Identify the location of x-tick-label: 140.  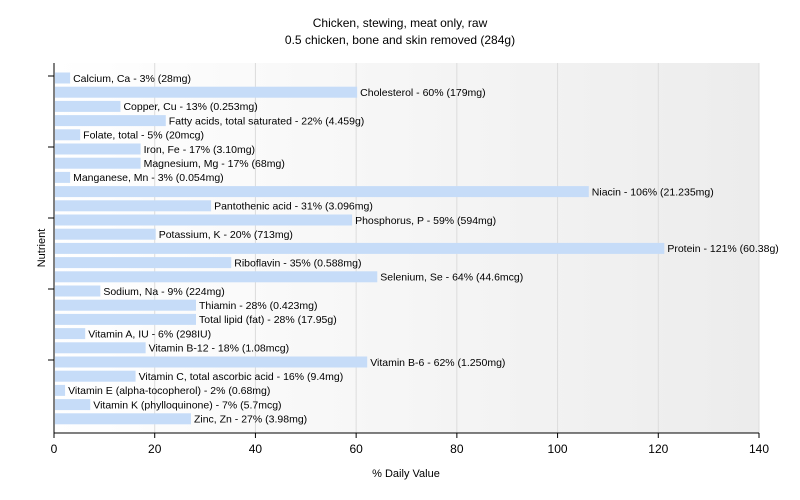
(759, 449).